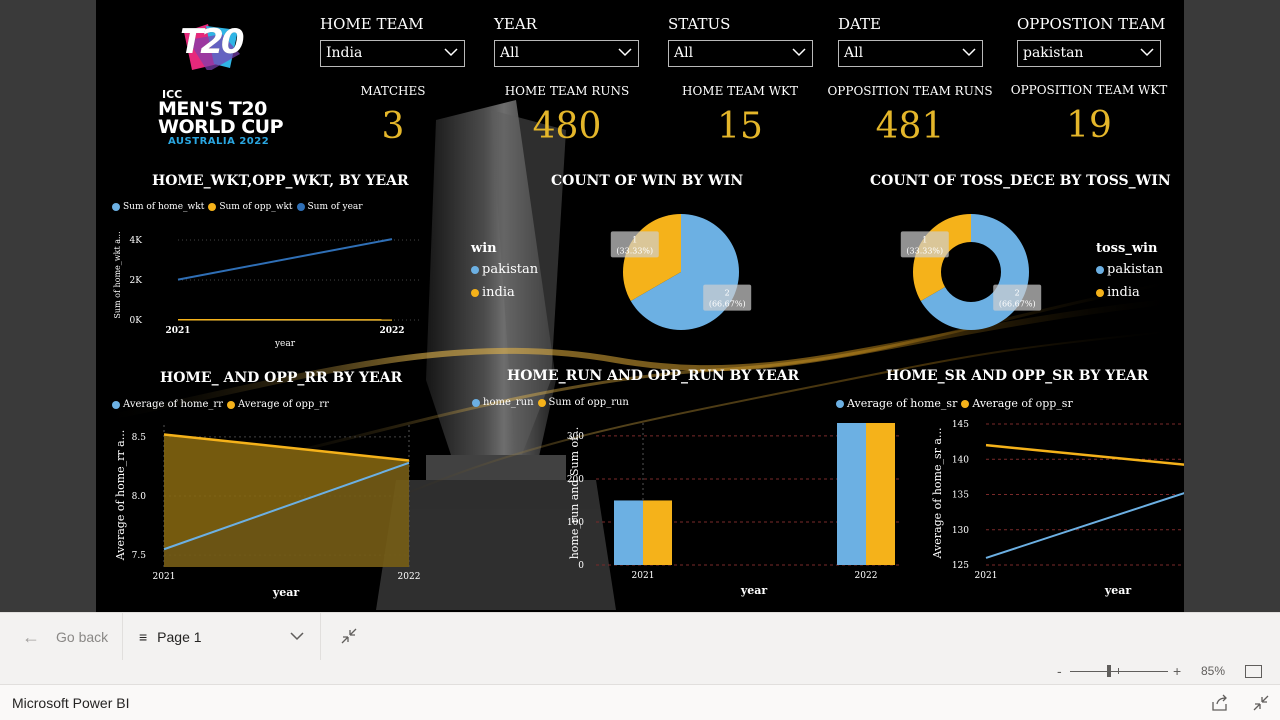 Image resolution: width=1280 pixels, height=720 pixels. I want to click on kpi-value: 19, so click(1089, 125).